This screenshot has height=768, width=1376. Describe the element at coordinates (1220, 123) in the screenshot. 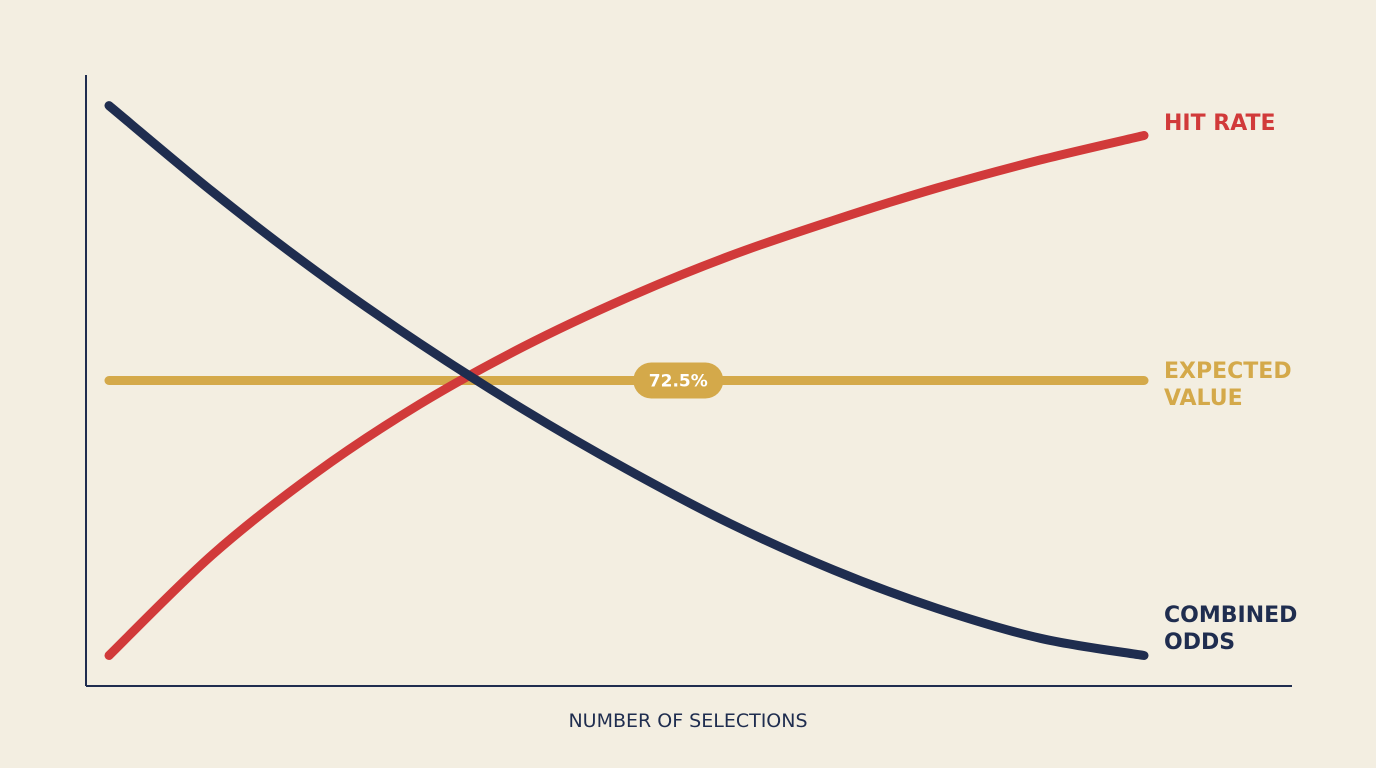

I see `series-label-hit-rate: HIT RATE` at that location.